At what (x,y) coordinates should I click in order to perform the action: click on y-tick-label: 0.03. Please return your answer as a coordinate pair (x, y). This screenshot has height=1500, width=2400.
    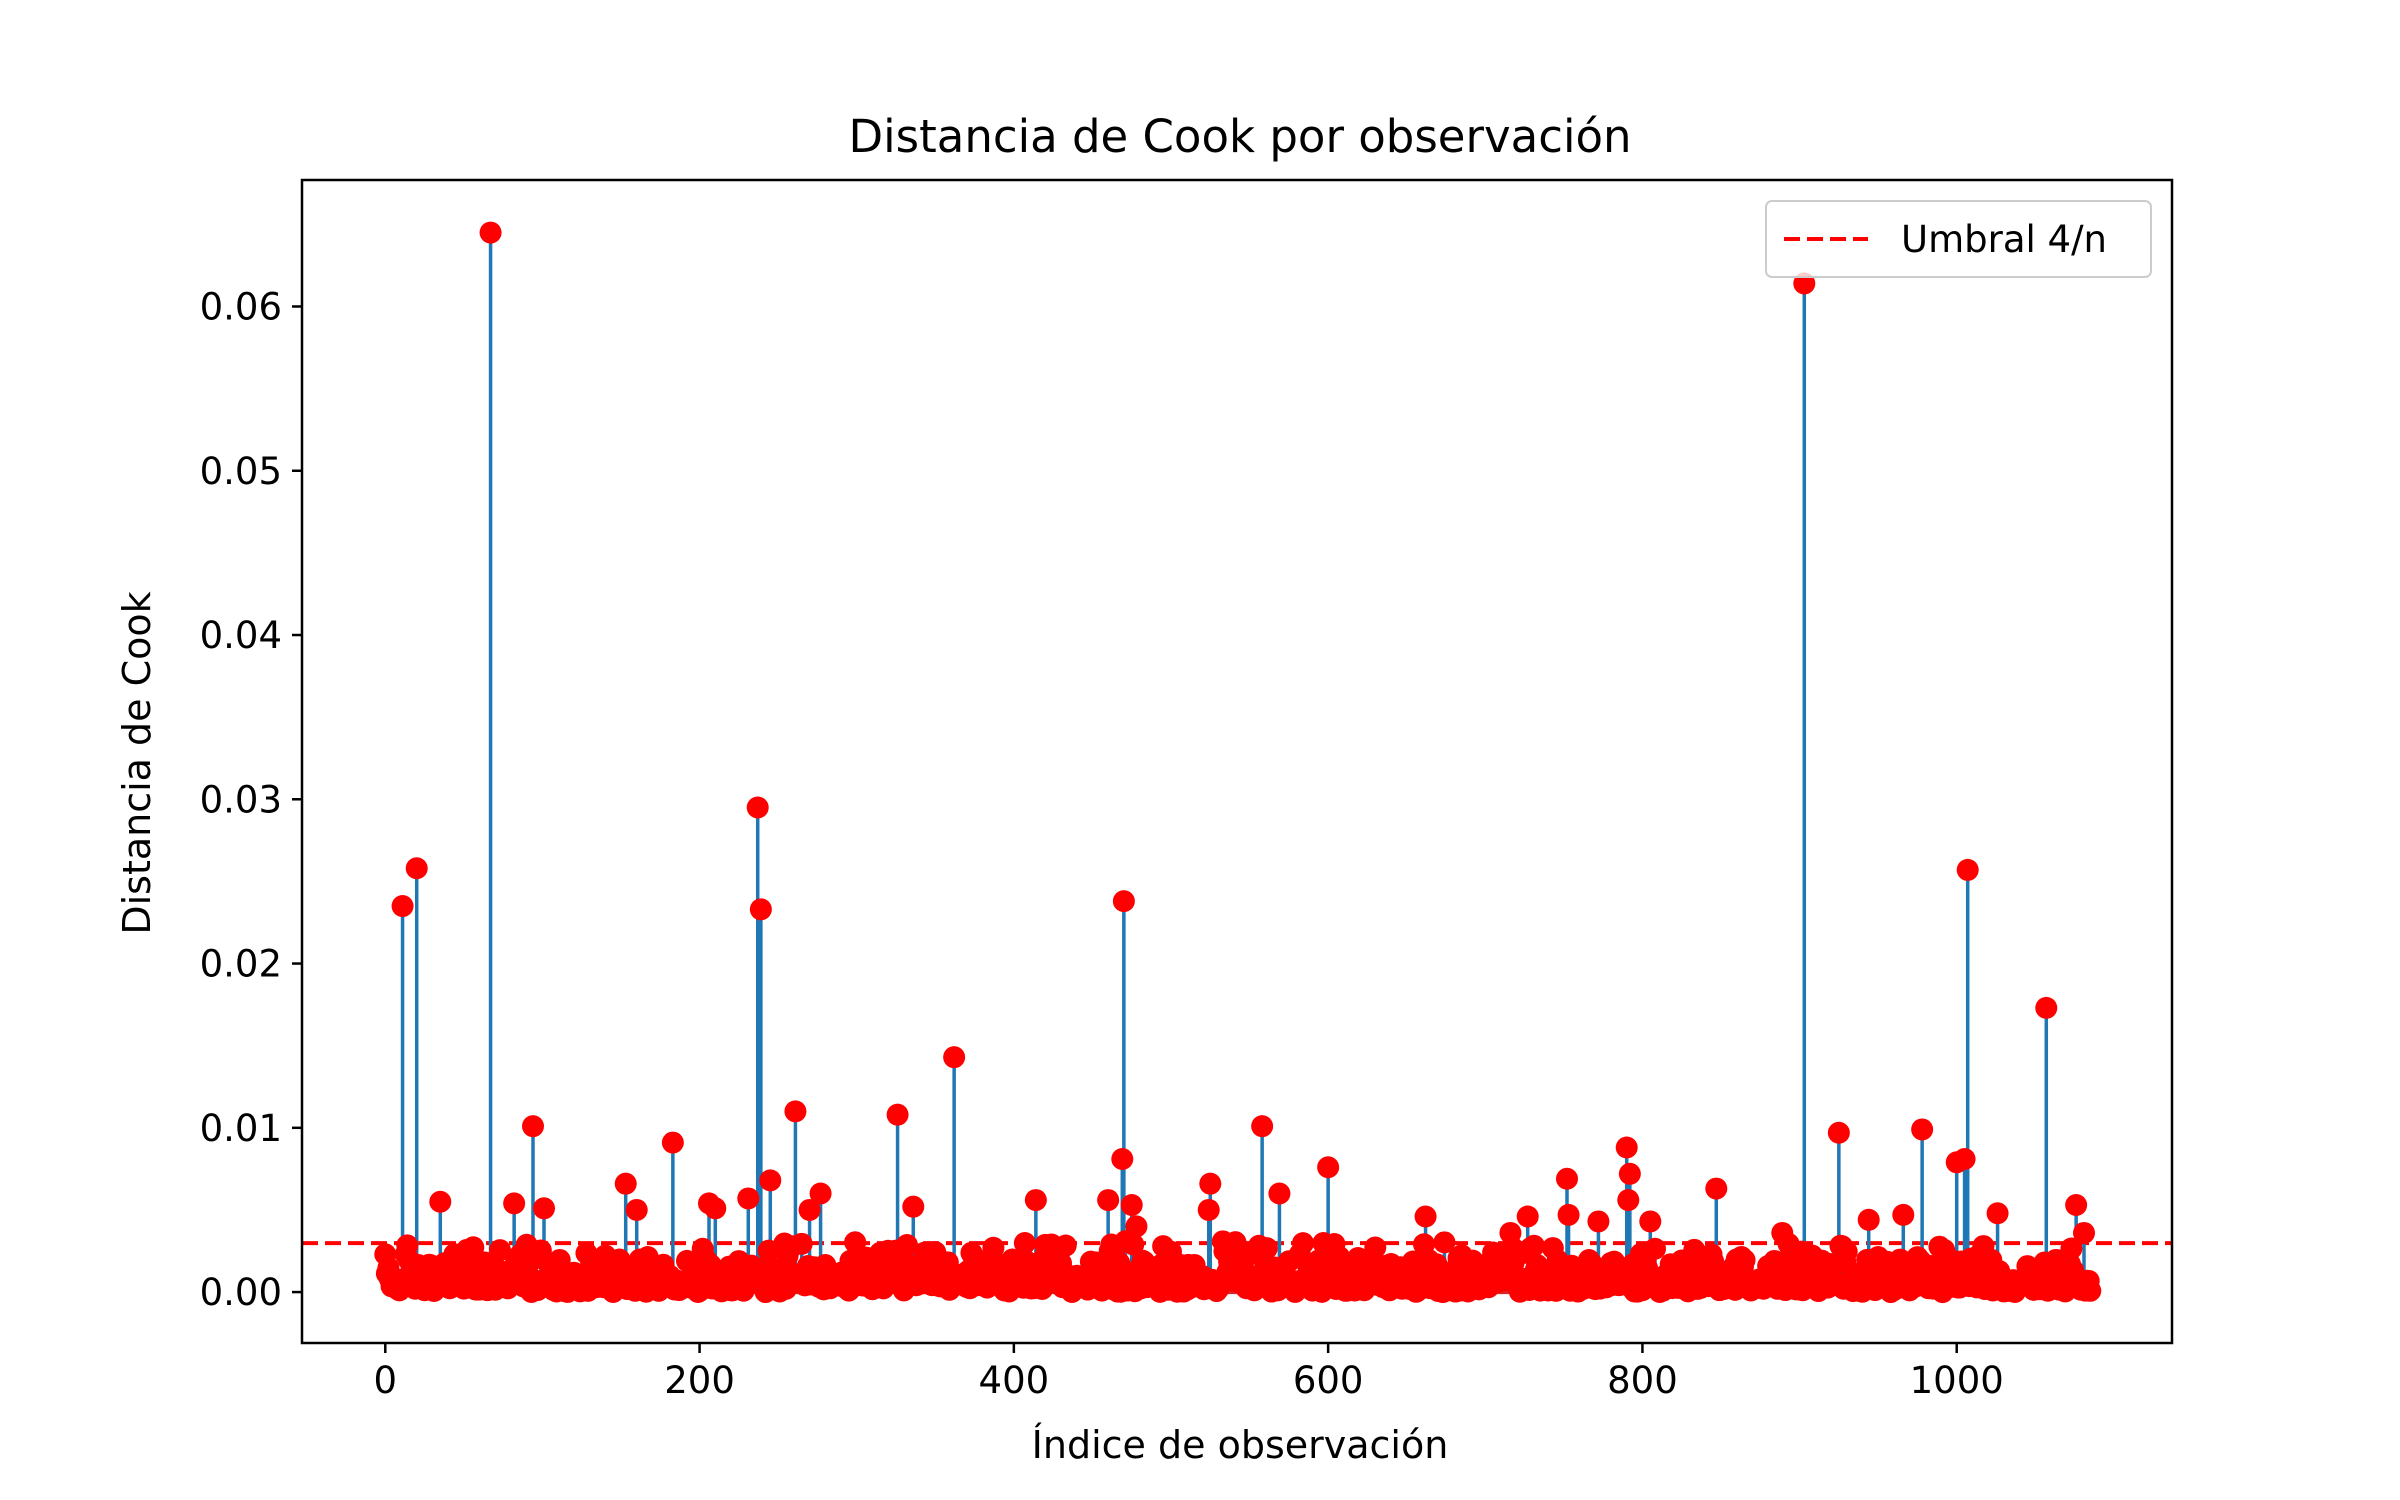
    Looking at the image, I should click on (241, 799).